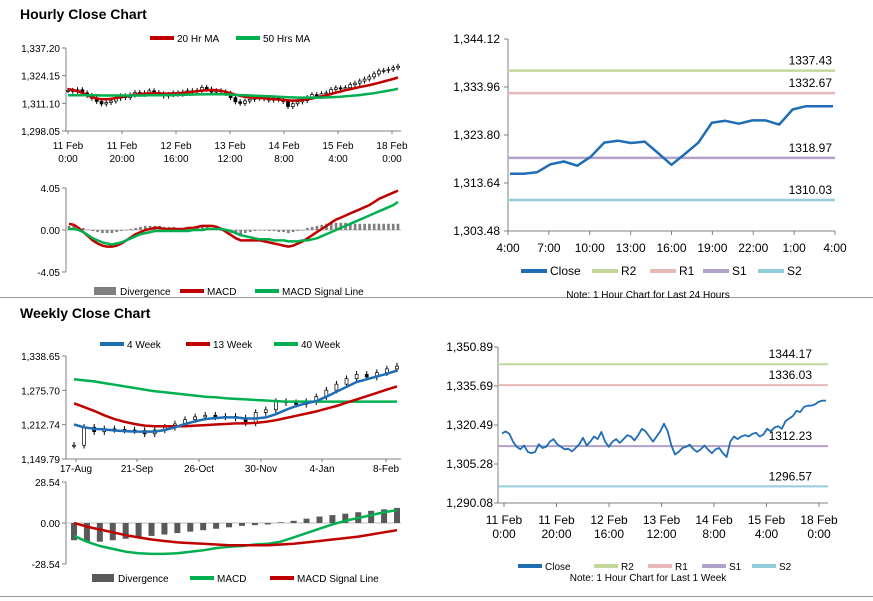 The image size is (873, 601). What do you see at coordinates (476, 135) in the screenshot?
I see `y-tick-label: 1,323.80` at bounding box center [476, 135].